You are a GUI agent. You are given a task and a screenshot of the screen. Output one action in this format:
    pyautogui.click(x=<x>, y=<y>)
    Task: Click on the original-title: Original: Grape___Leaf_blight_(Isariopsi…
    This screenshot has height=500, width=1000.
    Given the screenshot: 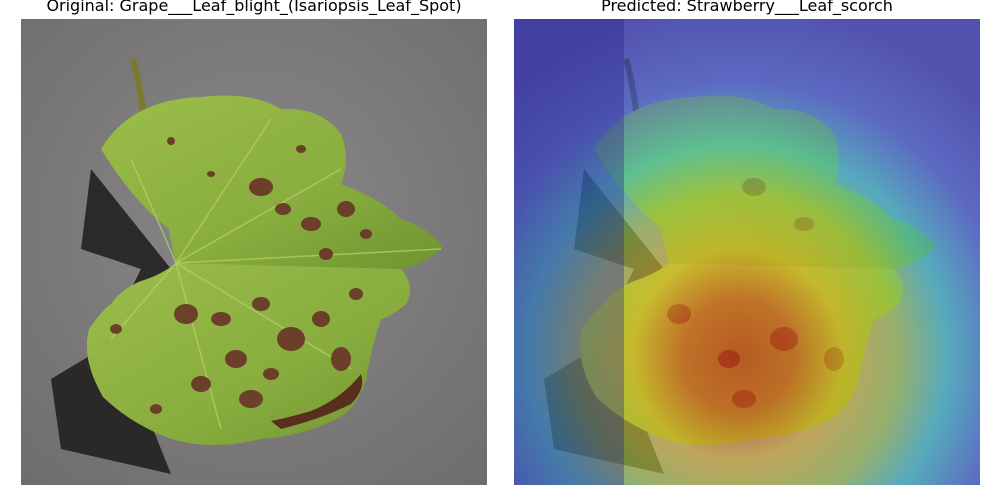 What is the action you would take?
    pyautogui.click(x=254, y=7)
    